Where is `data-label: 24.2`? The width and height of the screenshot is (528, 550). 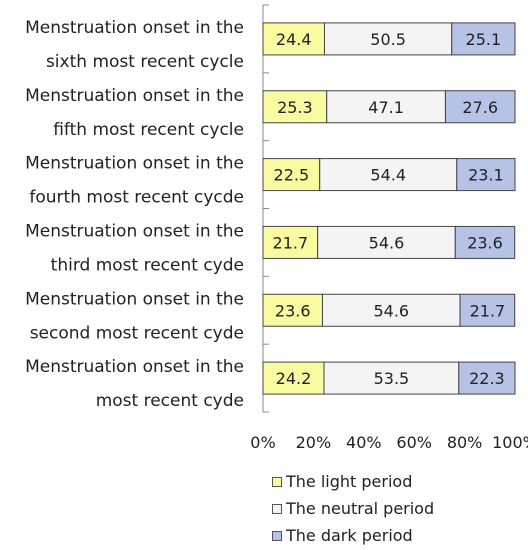 data-label: 24.2 is located at coordinates (294, 378).